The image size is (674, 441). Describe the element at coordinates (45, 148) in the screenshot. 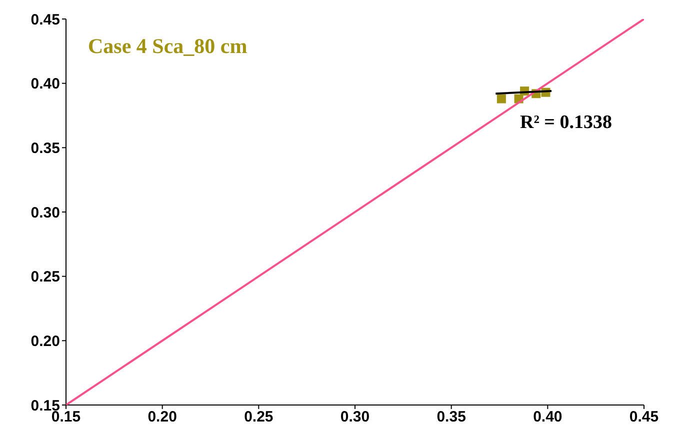

I see `y-tick-label: 0.35` at that location.